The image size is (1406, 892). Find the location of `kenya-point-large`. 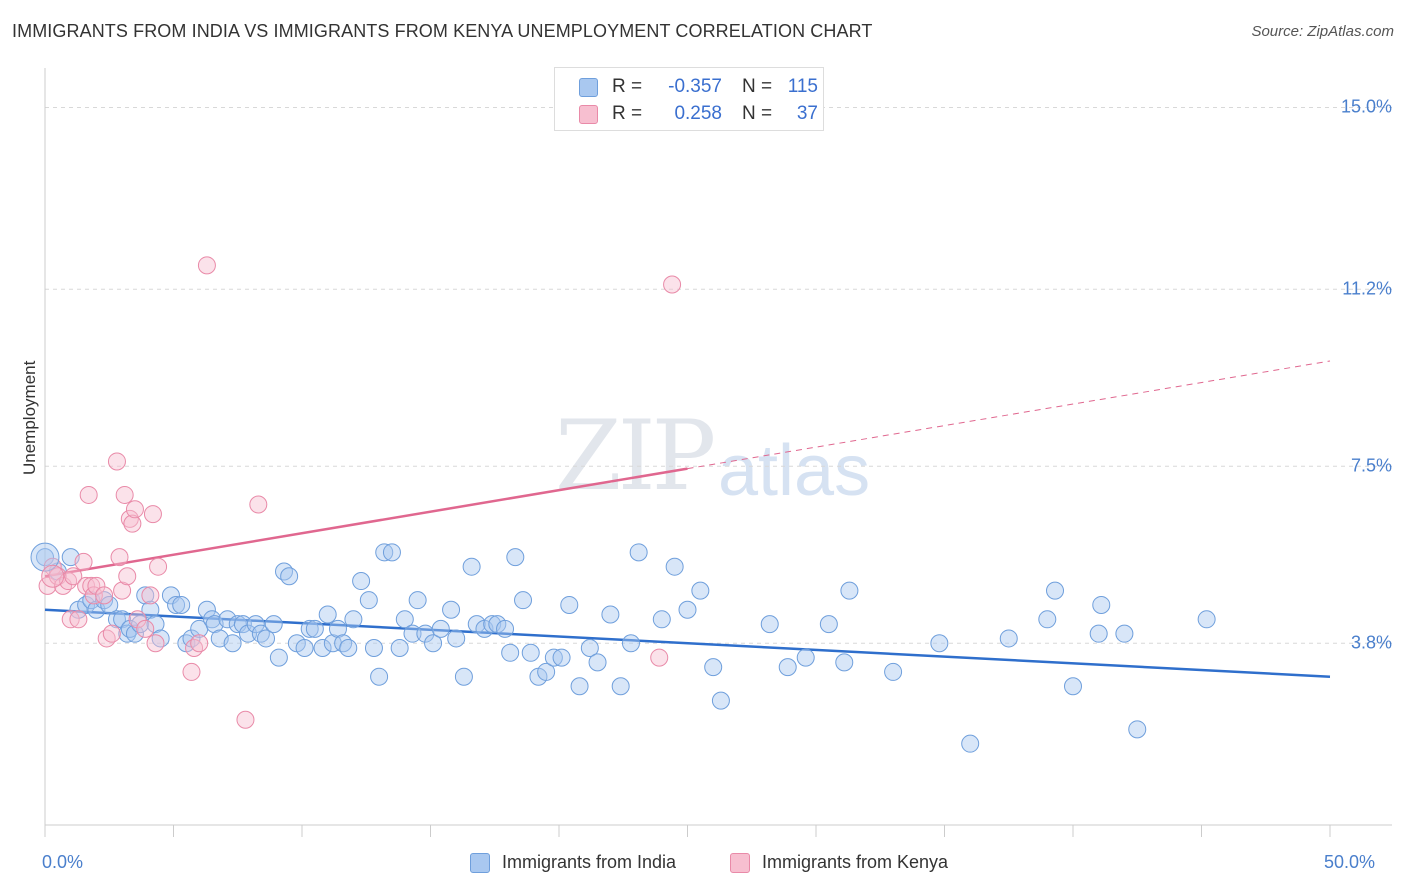

kenya-point-large is located at coordinates (53, 576).